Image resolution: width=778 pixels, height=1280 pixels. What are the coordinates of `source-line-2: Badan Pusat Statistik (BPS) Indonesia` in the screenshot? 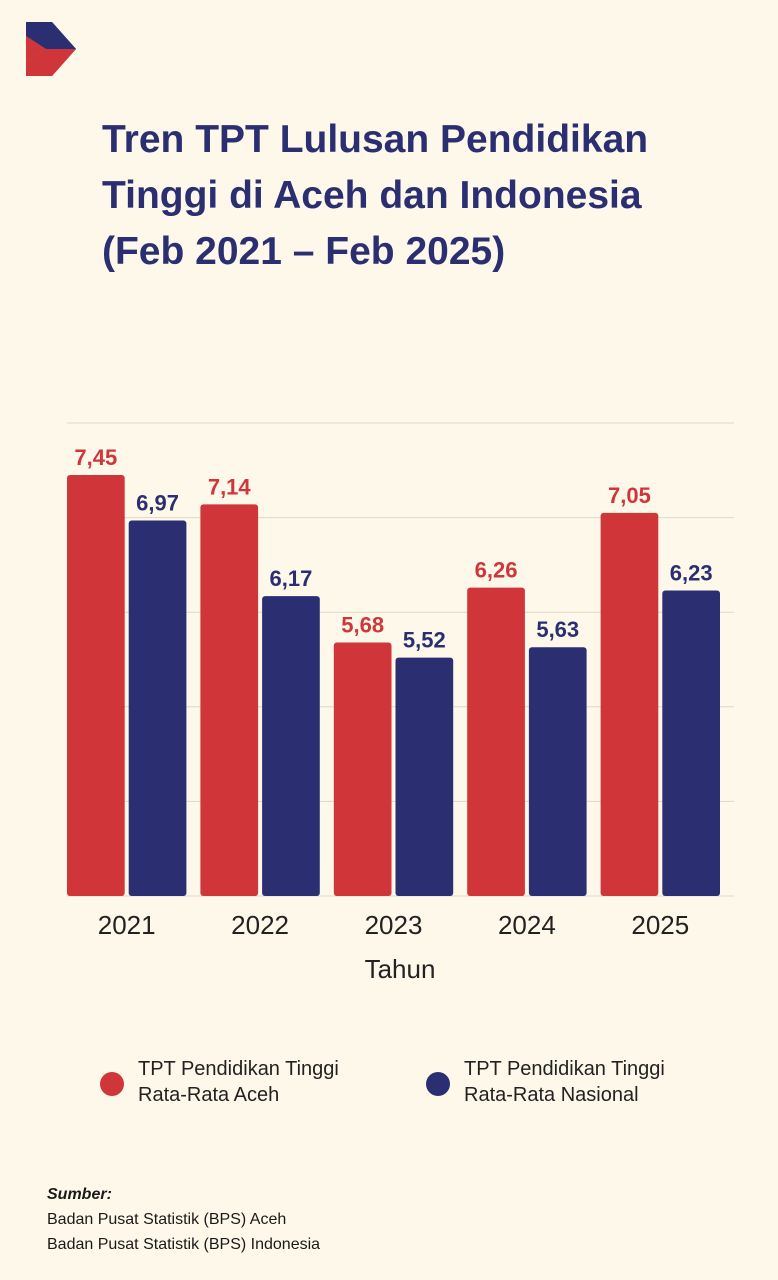 It's located at (184, 1244).